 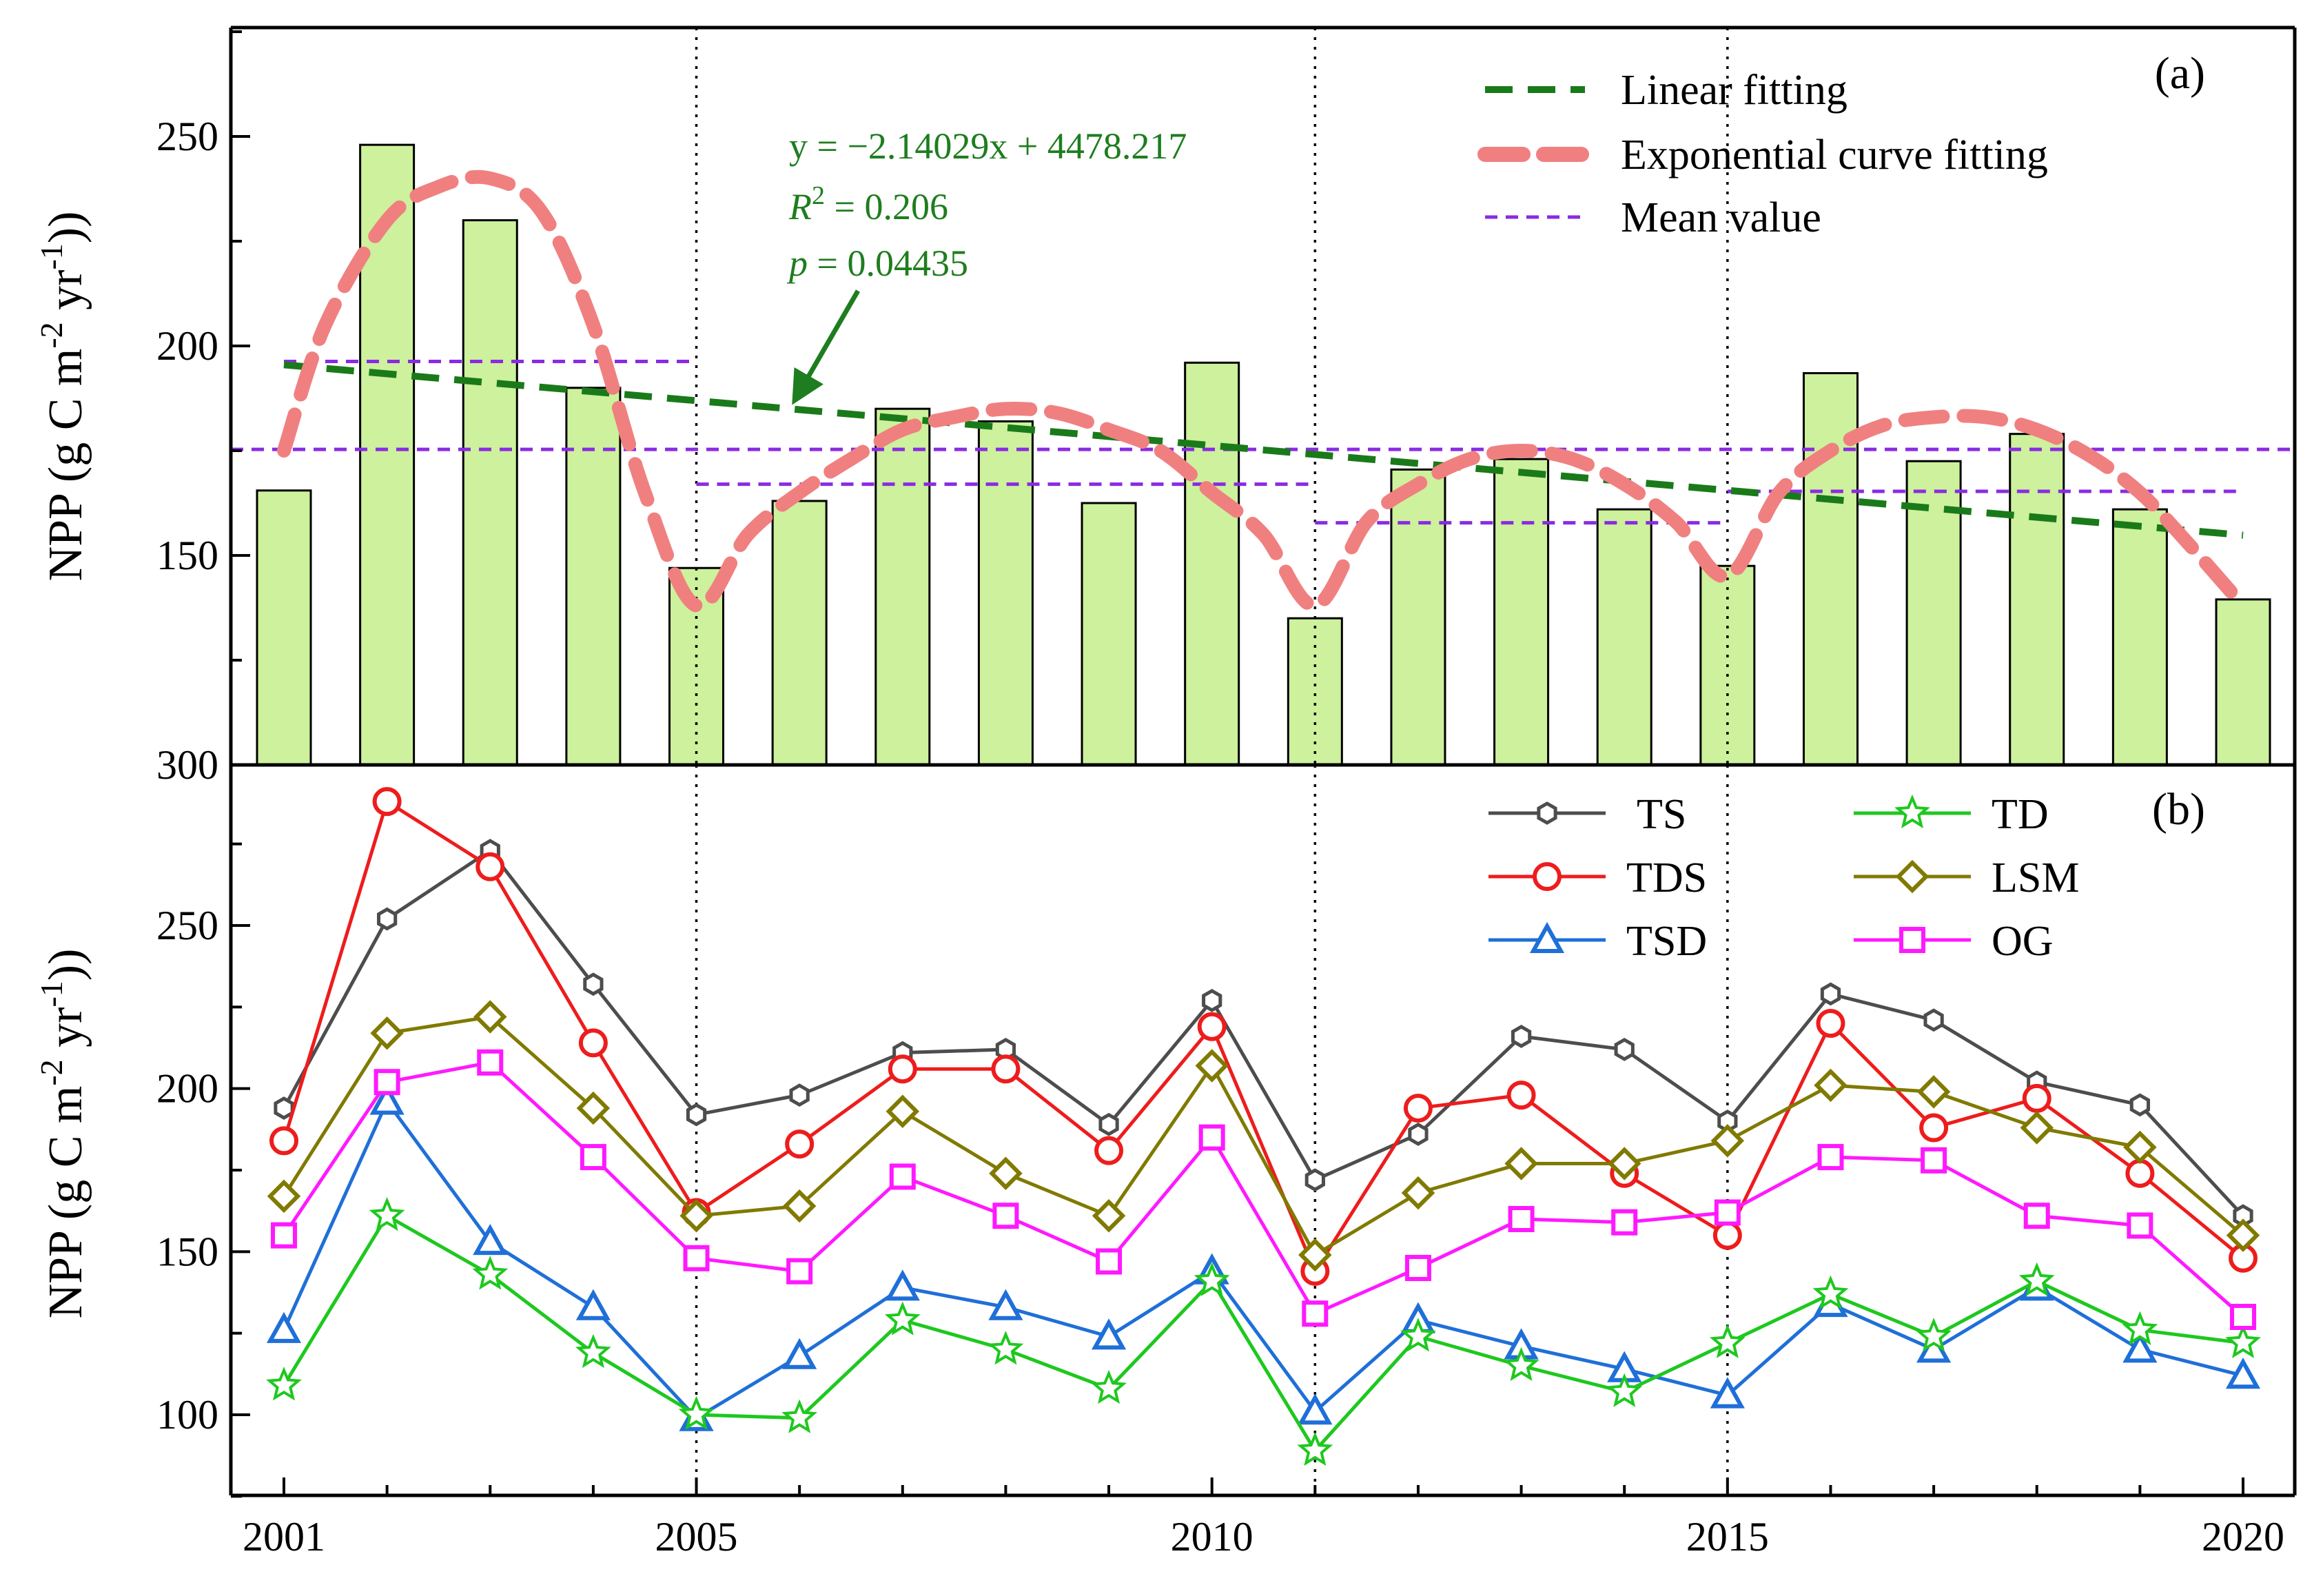 I want to click on point-og-2013, so click(x=1521, y=1219).